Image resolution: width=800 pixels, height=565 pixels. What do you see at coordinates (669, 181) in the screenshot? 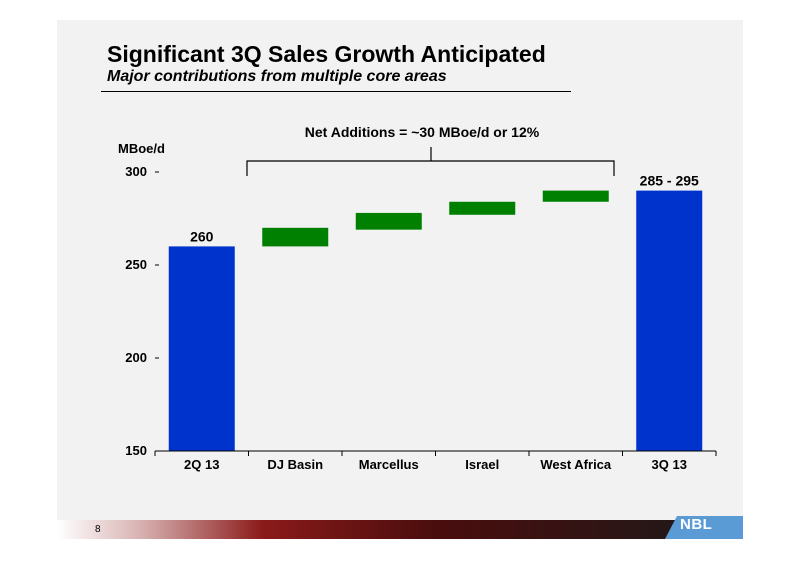
I see `bar-value-label: 285 - 295` at bounding box center [669, 181].